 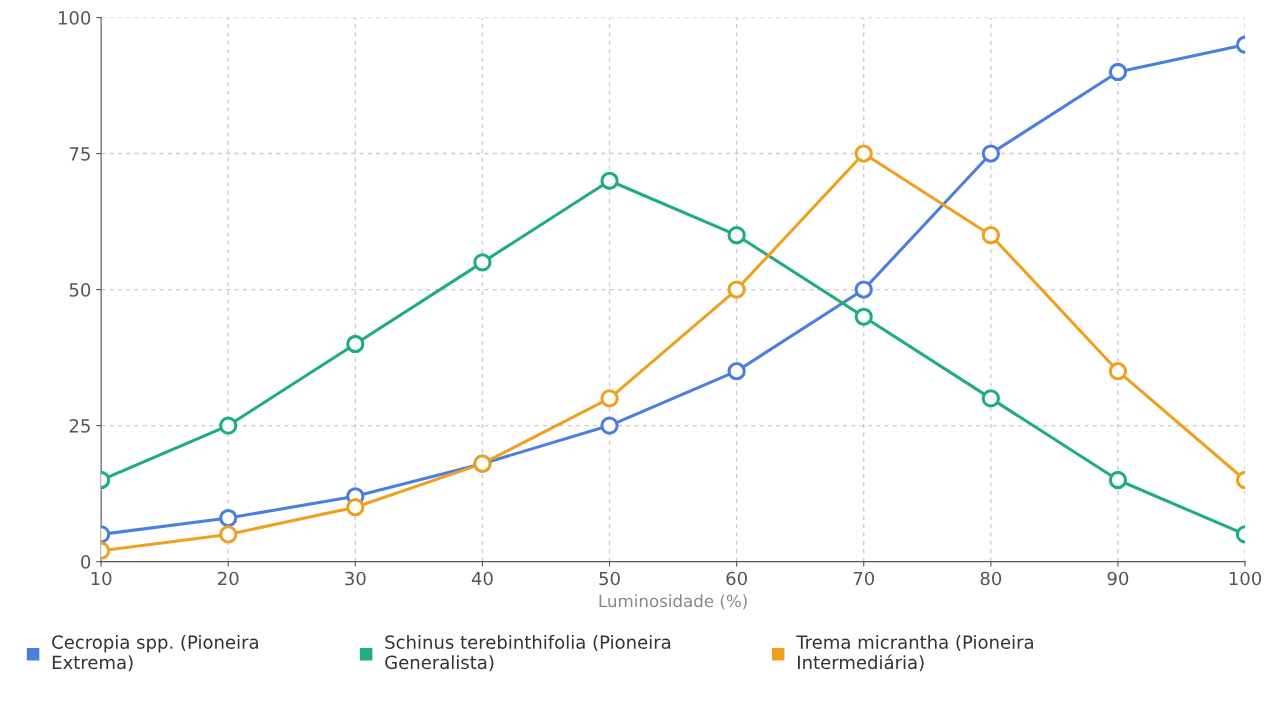 I want to click on y-tick-label: 75, so click(x=79, y=154).